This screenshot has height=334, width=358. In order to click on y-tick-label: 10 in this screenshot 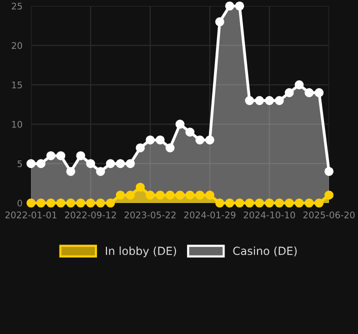, I will do `click(17, 124)`.